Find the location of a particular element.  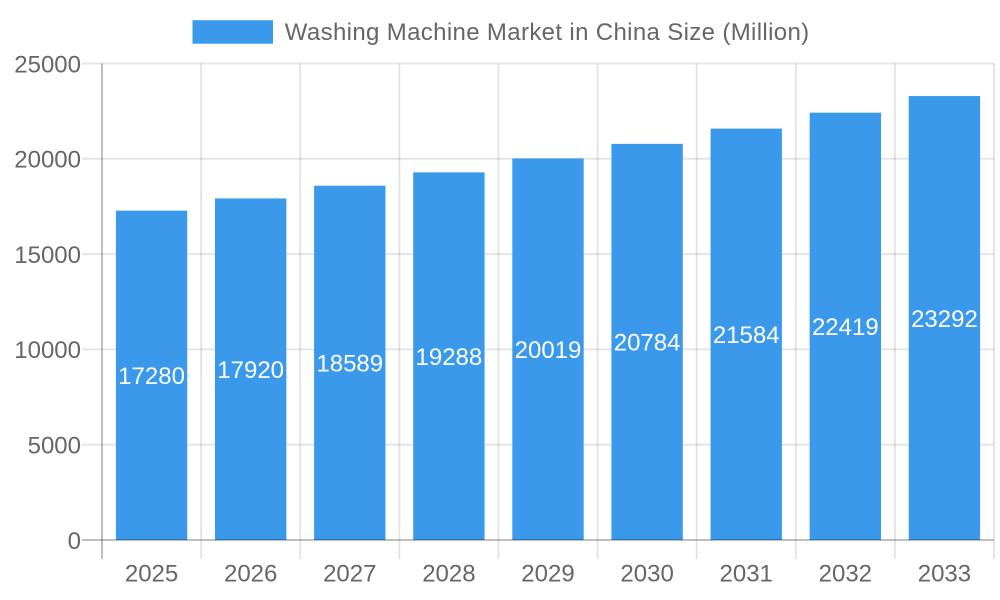

svg-text: 21584 is located at coordinates (746, 335).